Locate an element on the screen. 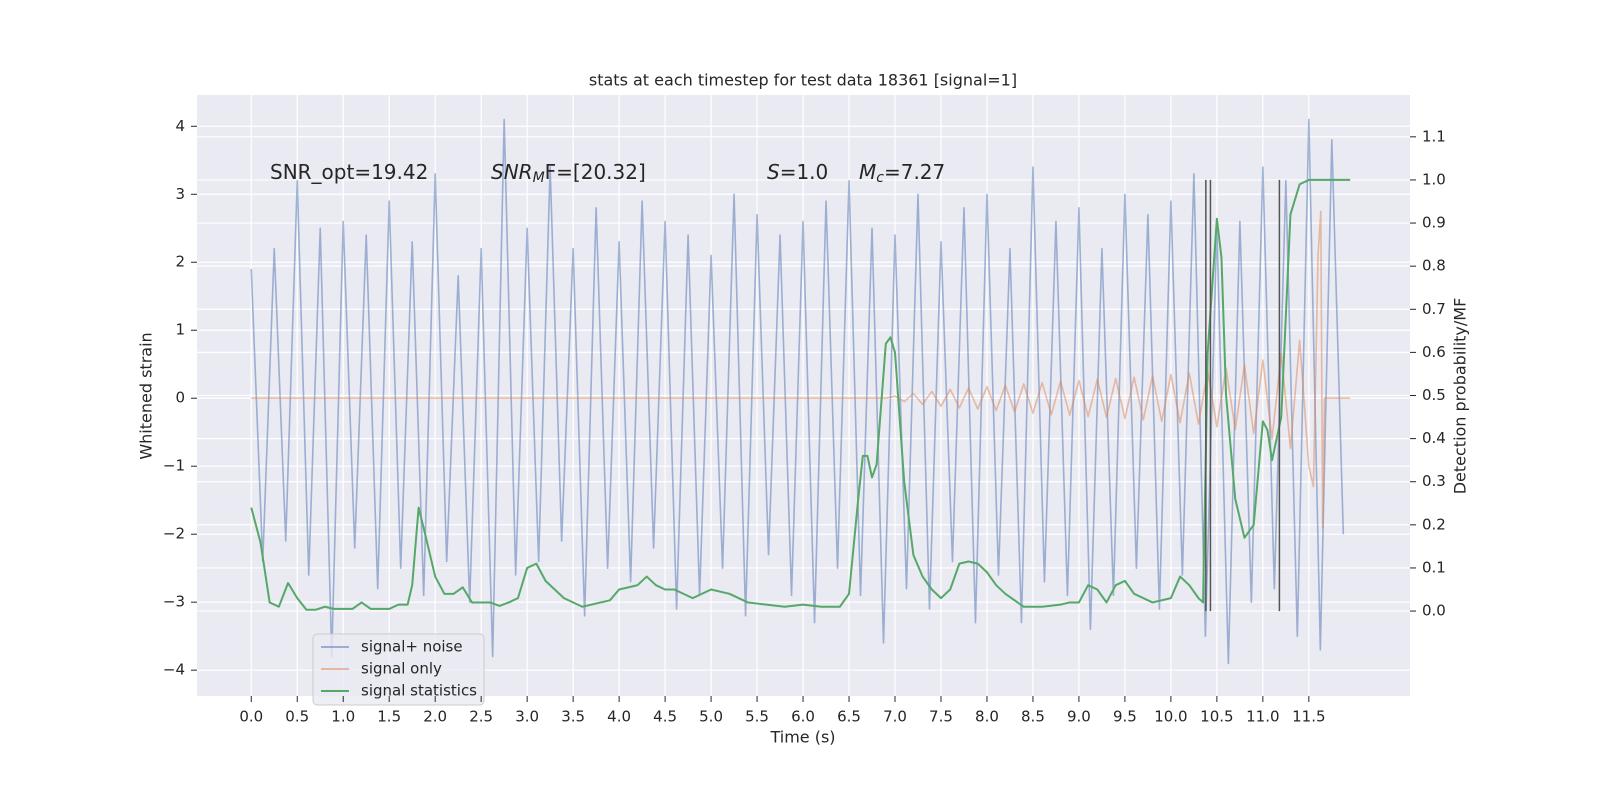 The image size is (1600, 800). annotation: SNRMF=[20.32] is located at coordinates (568, 173).